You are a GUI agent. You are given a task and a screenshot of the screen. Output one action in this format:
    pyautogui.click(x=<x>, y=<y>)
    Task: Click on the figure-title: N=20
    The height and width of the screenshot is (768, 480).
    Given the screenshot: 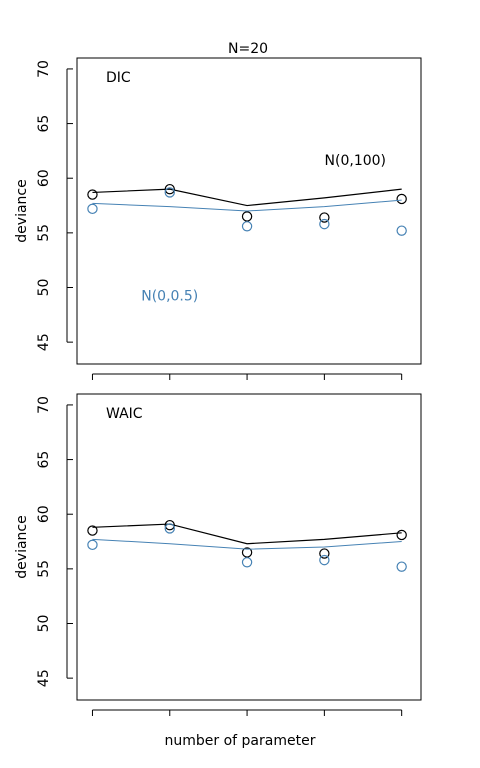 What is the action you would take?
    pyautogui.click(x=248, y=49)
    